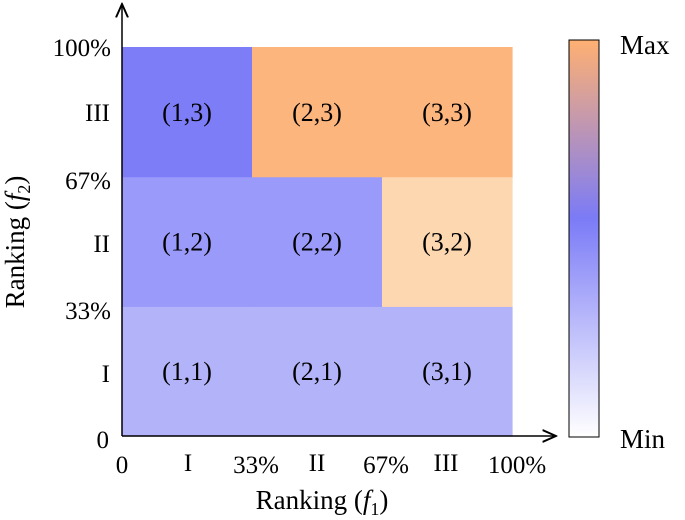 The width and height of the screenshot is (685, 520). I want to click on cell-label: (1,2), so click(187, 242).